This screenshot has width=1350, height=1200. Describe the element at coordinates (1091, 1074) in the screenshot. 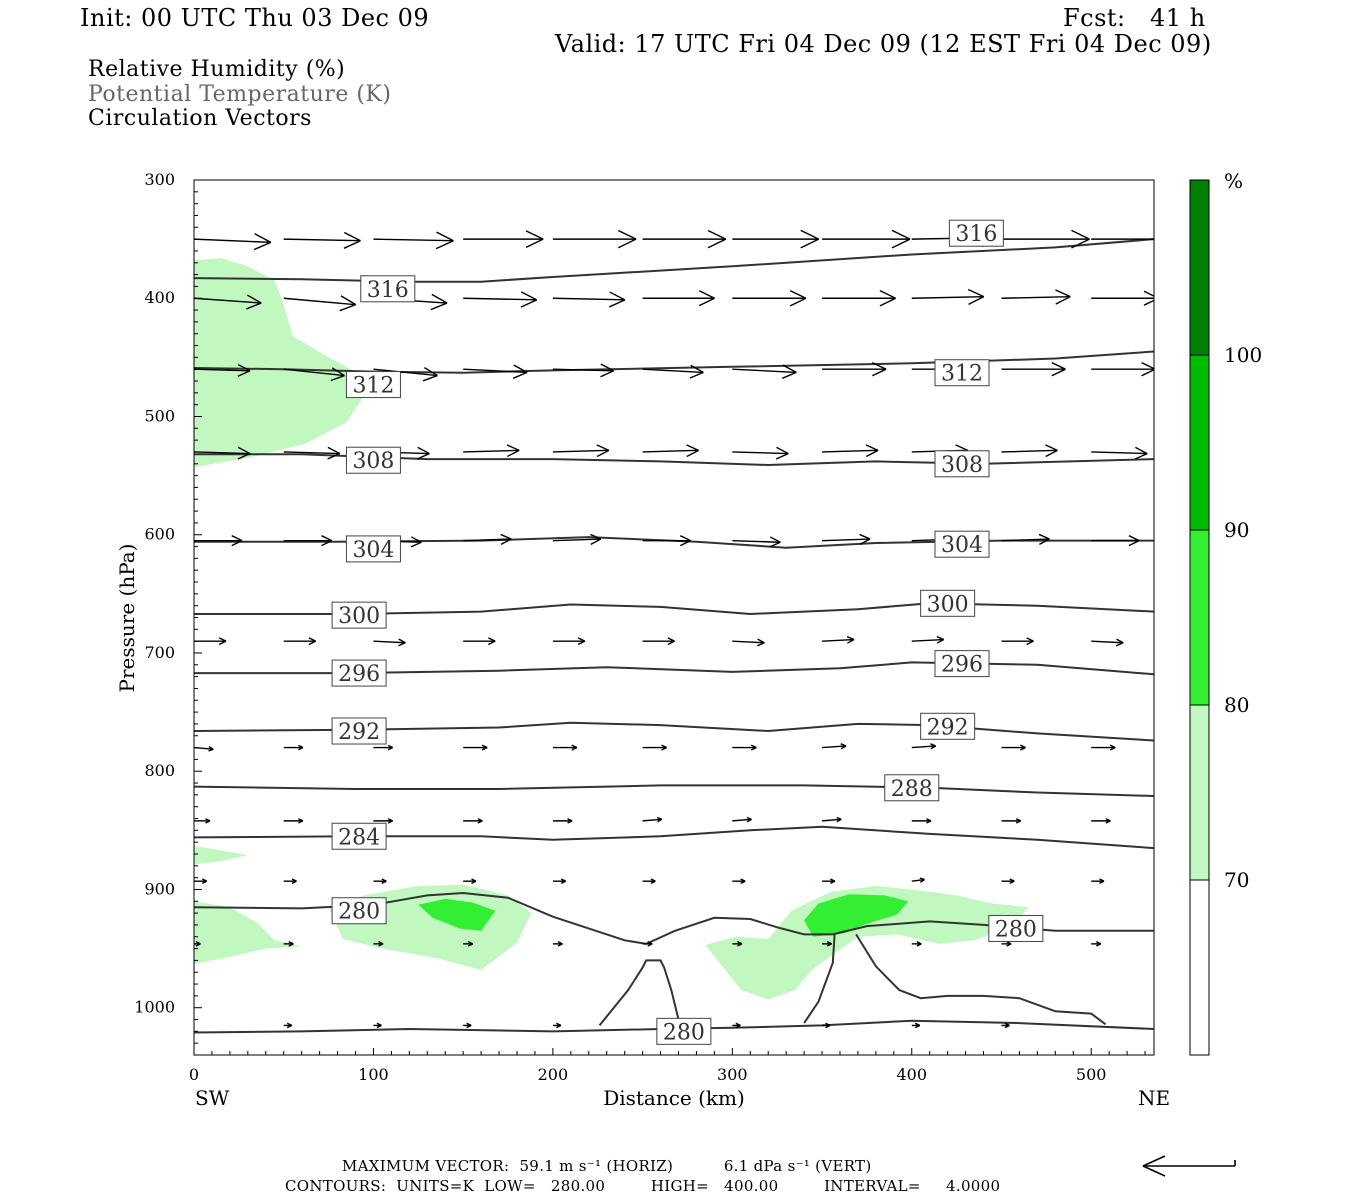

I see `x-tick-label: 500` at that location.